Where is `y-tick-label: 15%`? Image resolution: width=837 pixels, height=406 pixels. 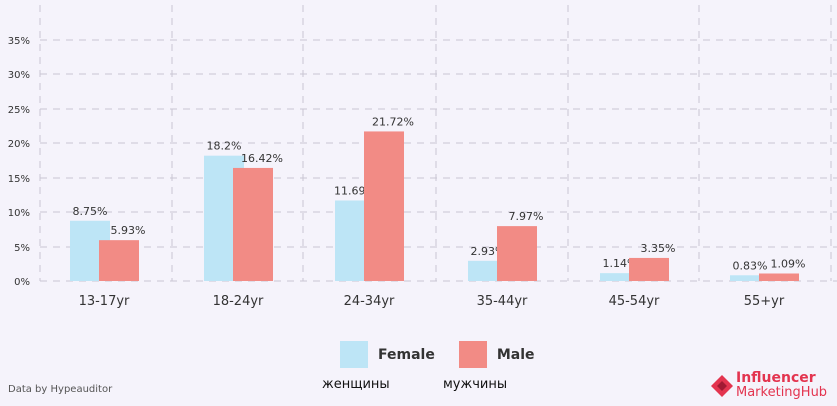
y-tick-label: 15% is located at coordinates (19, 179).